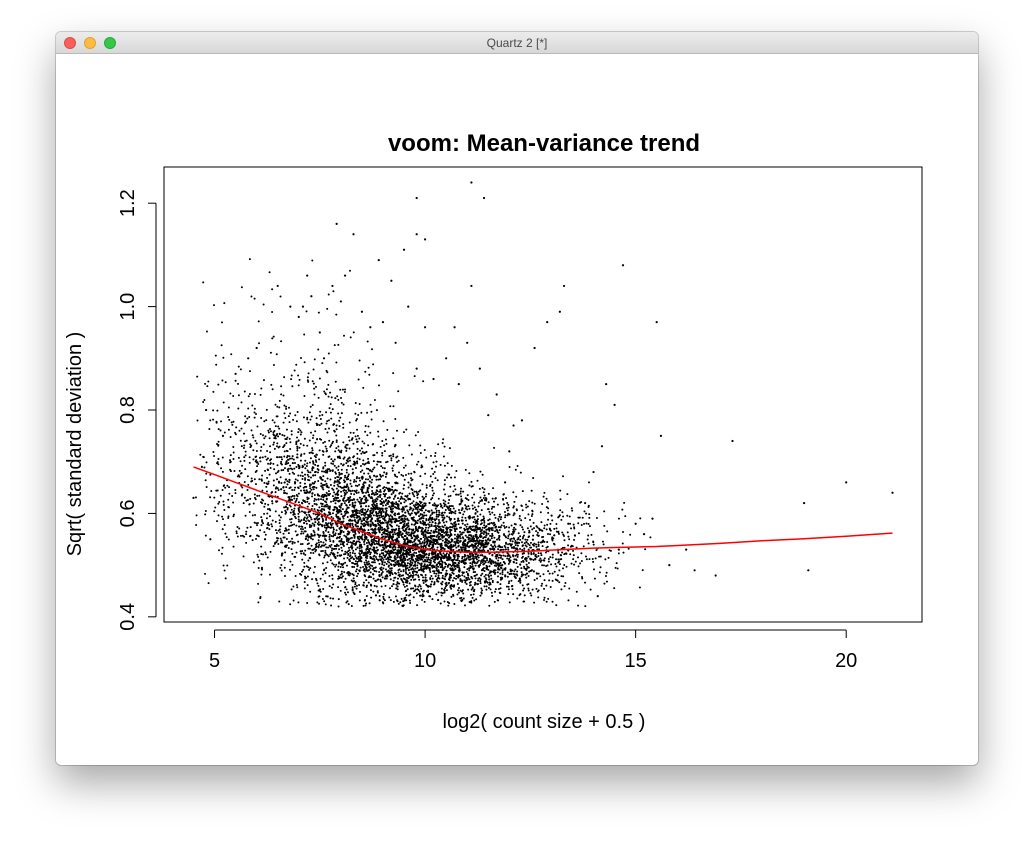 Image resolution: width=1035 pixels, height=846 pixels. What do you see at coordinates (517, 43) in the screenshot?
I see `title-bar: Quartz 2 [*]` at bounding box center [517, 43].